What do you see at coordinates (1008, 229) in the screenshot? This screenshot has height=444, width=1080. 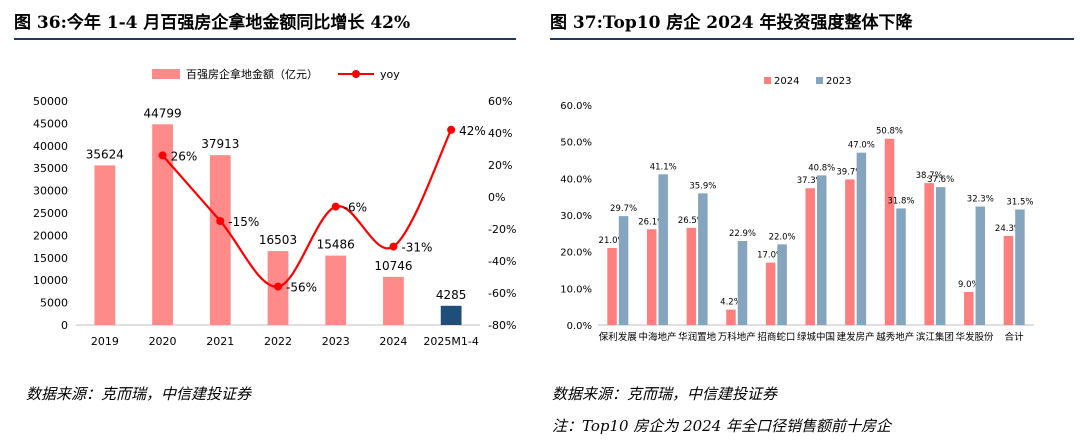 I see `bar-data-label: 24.3%` at bounding box center [1008, 229].